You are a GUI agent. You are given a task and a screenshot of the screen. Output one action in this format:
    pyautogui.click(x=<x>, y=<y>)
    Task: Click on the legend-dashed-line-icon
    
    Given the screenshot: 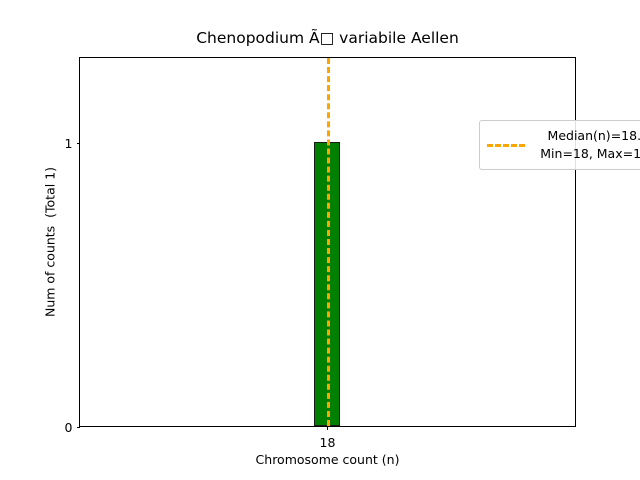 What is the action you would take?
    pyautogui.click(x=506, y=145)
    